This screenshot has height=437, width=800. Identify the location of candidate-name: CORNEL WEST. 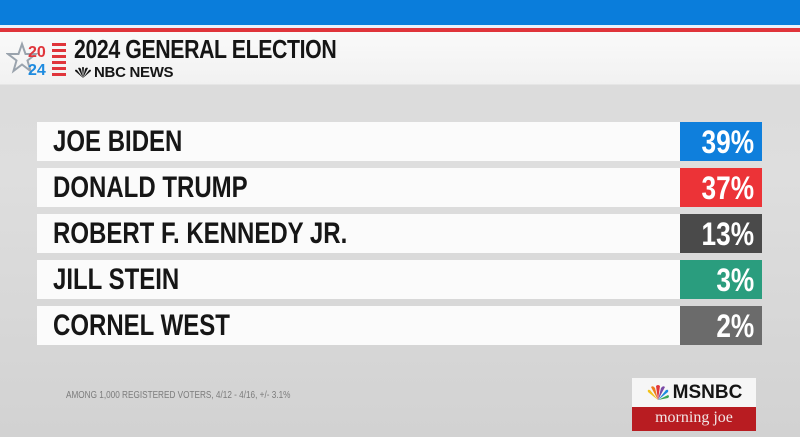
(141, 325).